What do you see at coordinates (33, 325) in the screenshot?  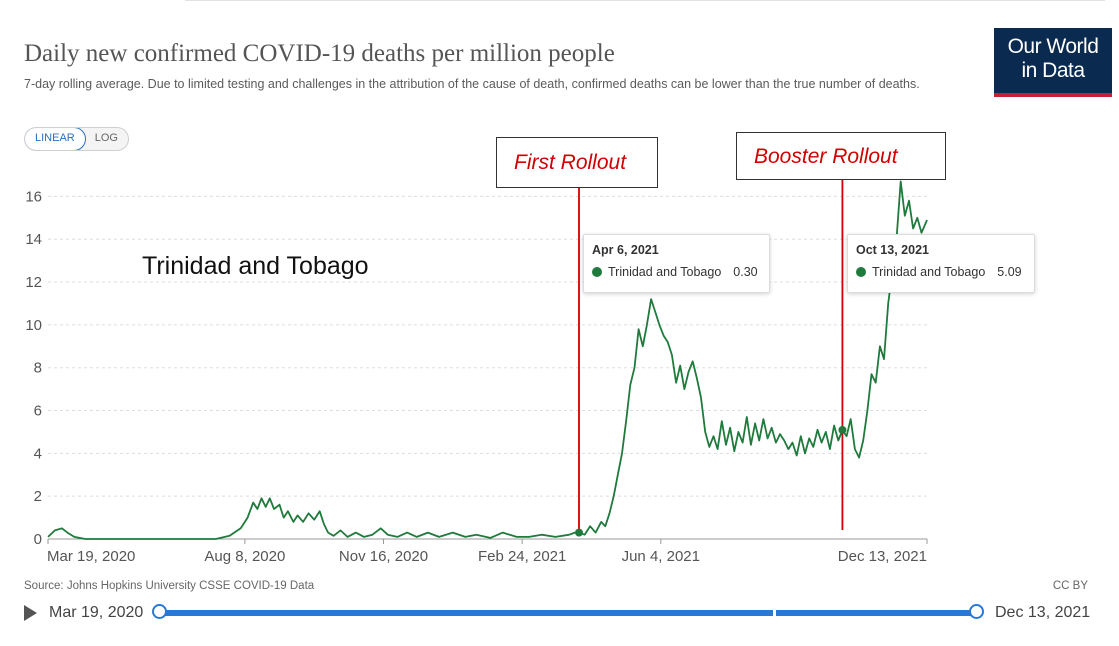 I see `y-tick-label: 10` at bounding box center [33, 325].